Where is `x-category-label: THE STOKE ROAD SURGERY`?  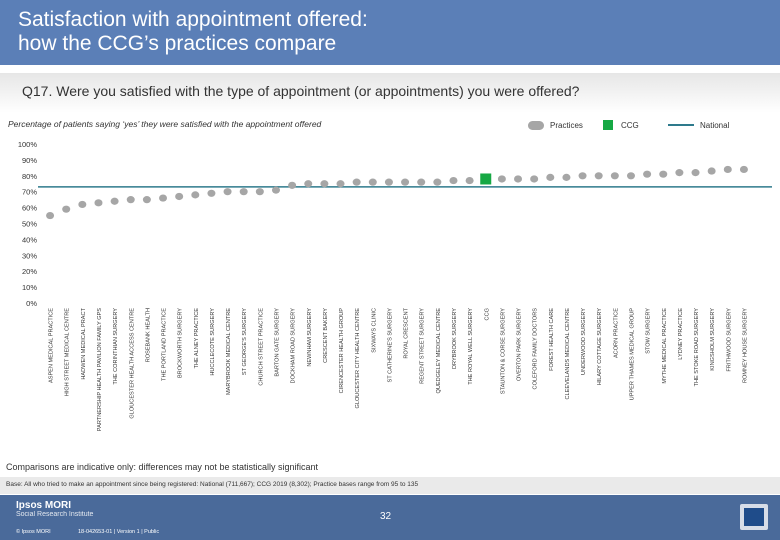
x-category-label: THE STOKE ROAD SURGERY is located at coordinates (697, 347).